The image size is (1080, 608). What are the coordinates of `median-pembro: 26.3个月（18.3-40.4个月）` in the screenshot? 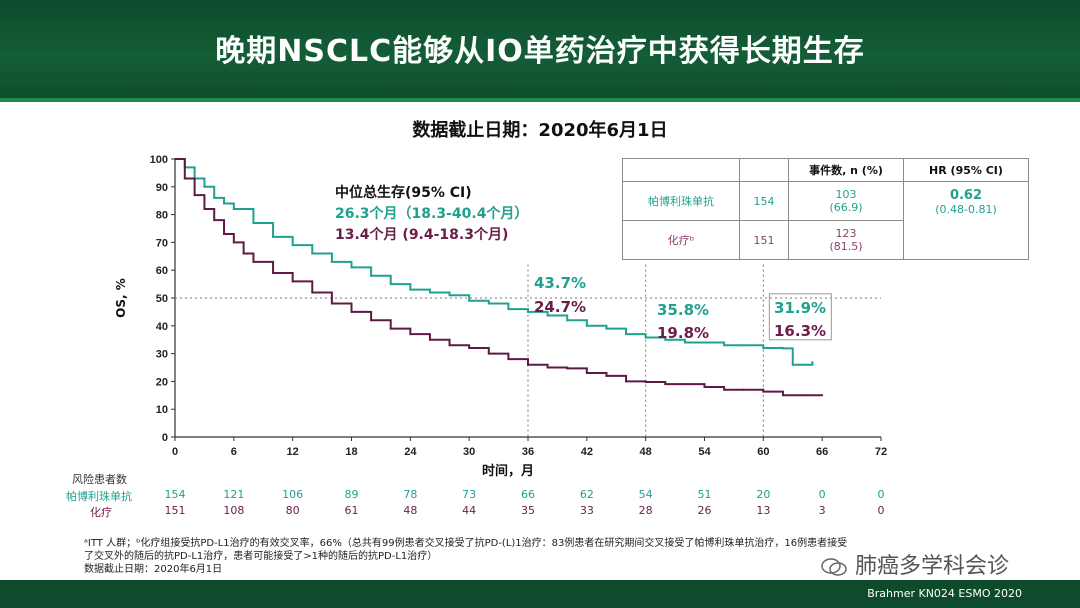 It's located at (432, 214).